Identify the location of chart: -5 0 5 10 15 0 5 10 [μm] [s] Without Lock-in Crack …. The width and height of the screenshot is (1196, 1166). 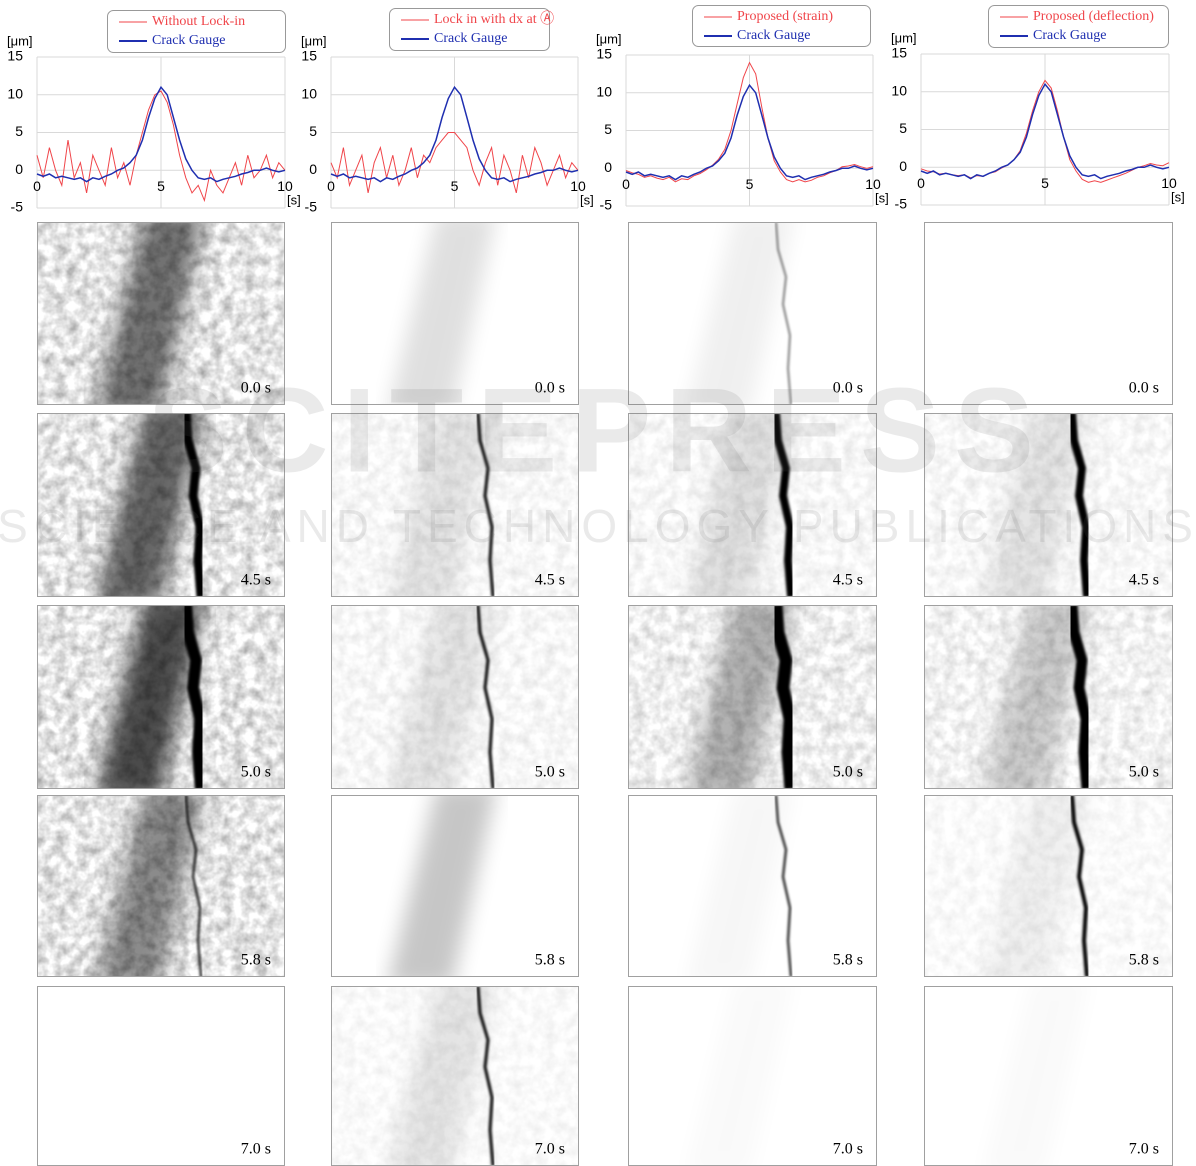
(154, 112).